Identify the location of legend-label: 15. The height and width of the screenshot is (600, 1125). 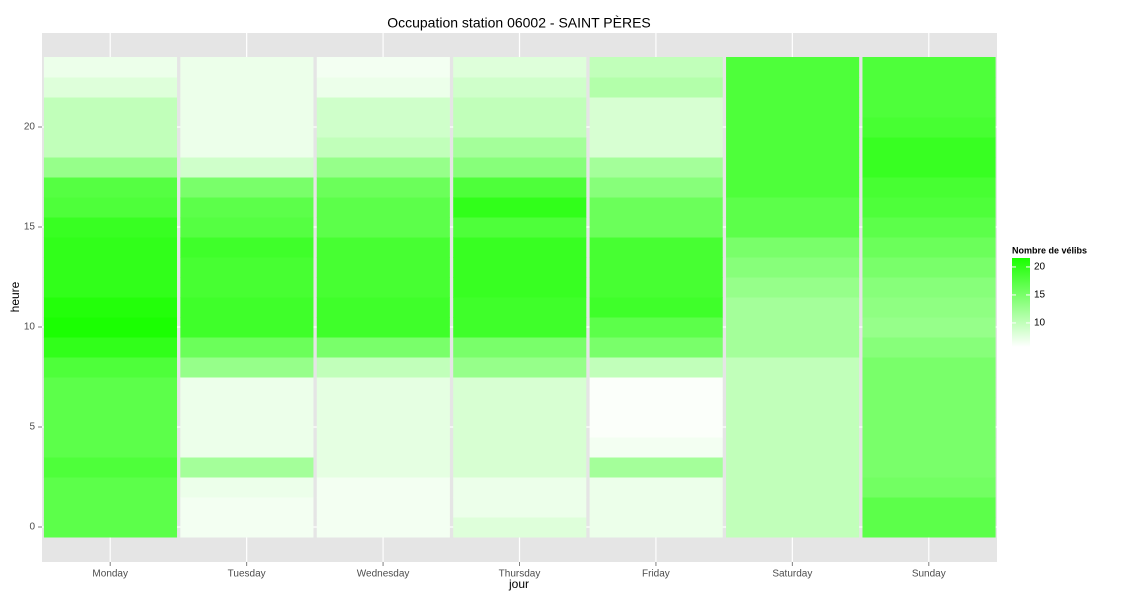
(1040, 295).